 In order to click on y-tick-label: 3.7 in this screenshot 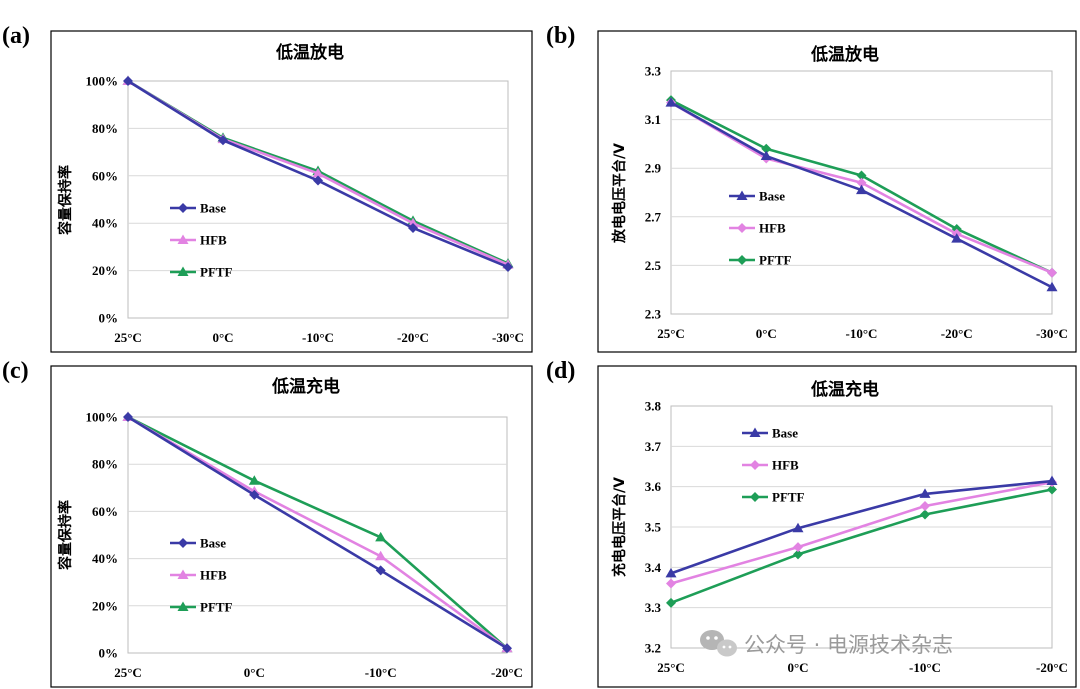, I will do `click(653, 446)`.